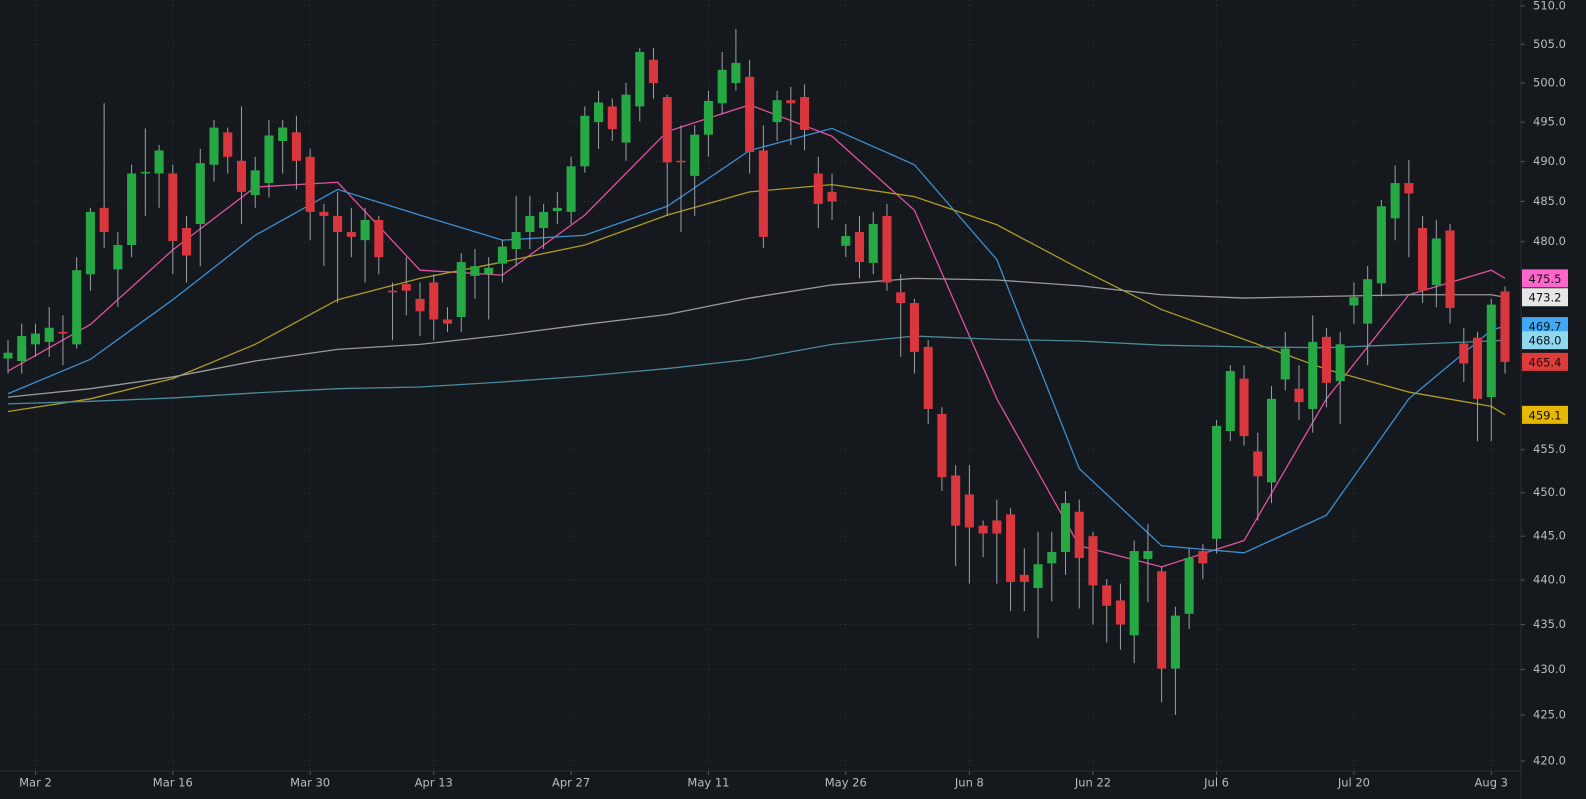 This screenshot has width=1586, height=799. I want to click on x-tick-label: Mar 16, so click(173, 783).